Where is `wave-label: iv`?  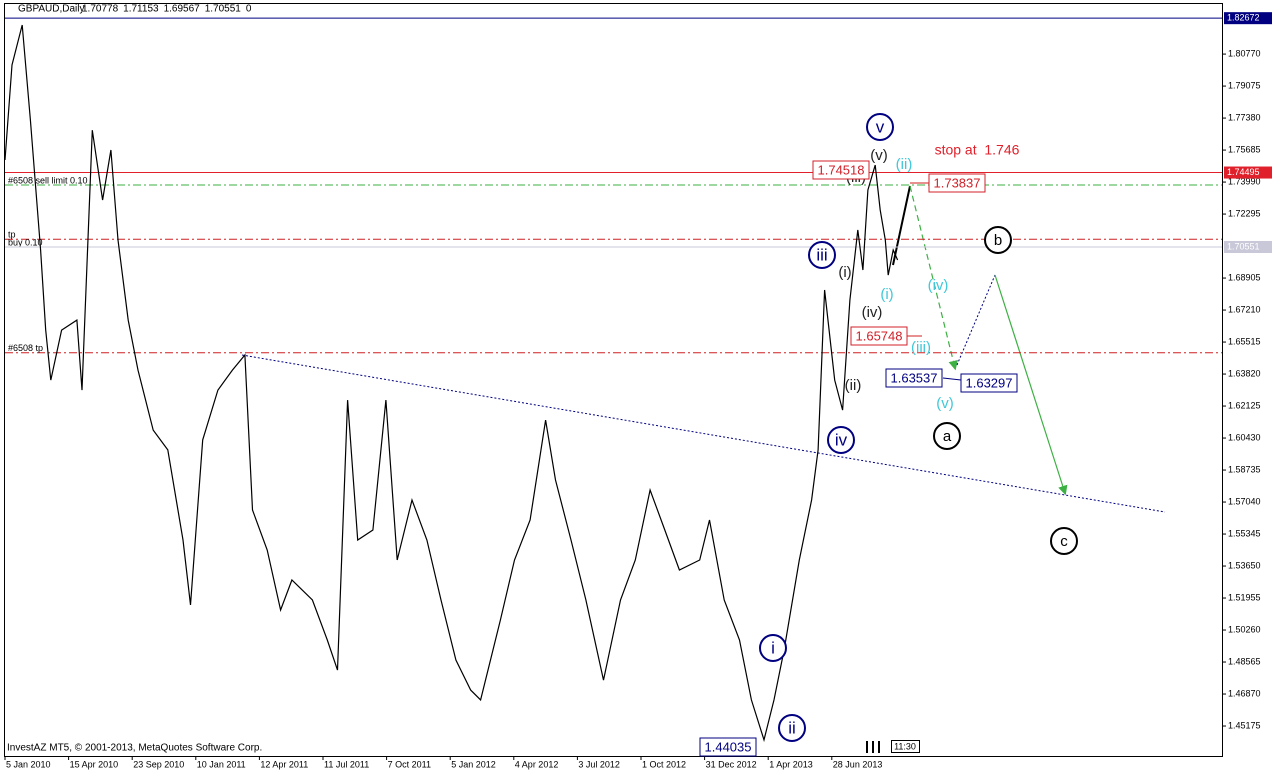
wave-label: iv is located at coordinates (841, 439).